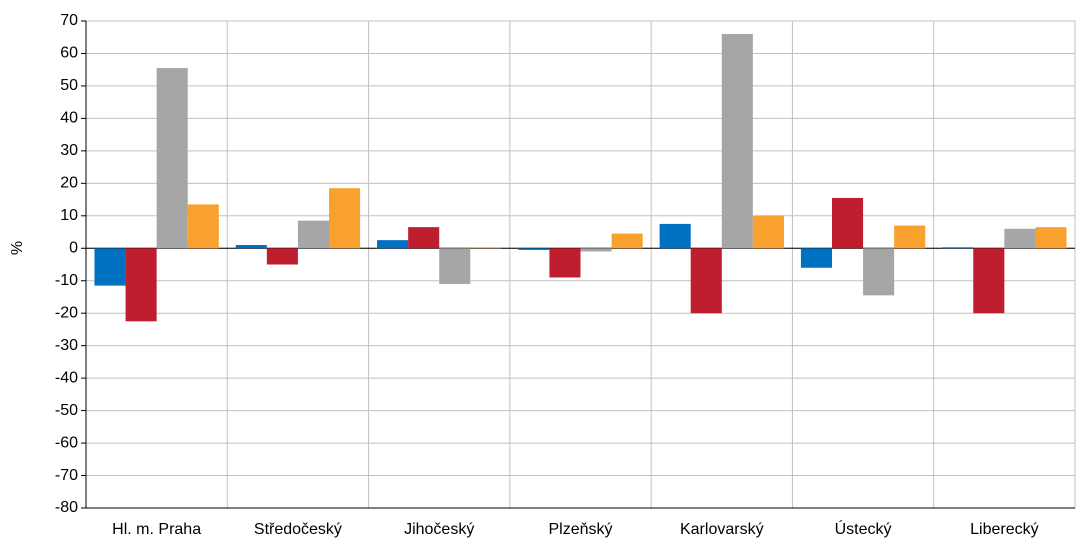 This screenshot has height=544, width=1077. I want to click on y-tick-label: 70, so click(69, 20).